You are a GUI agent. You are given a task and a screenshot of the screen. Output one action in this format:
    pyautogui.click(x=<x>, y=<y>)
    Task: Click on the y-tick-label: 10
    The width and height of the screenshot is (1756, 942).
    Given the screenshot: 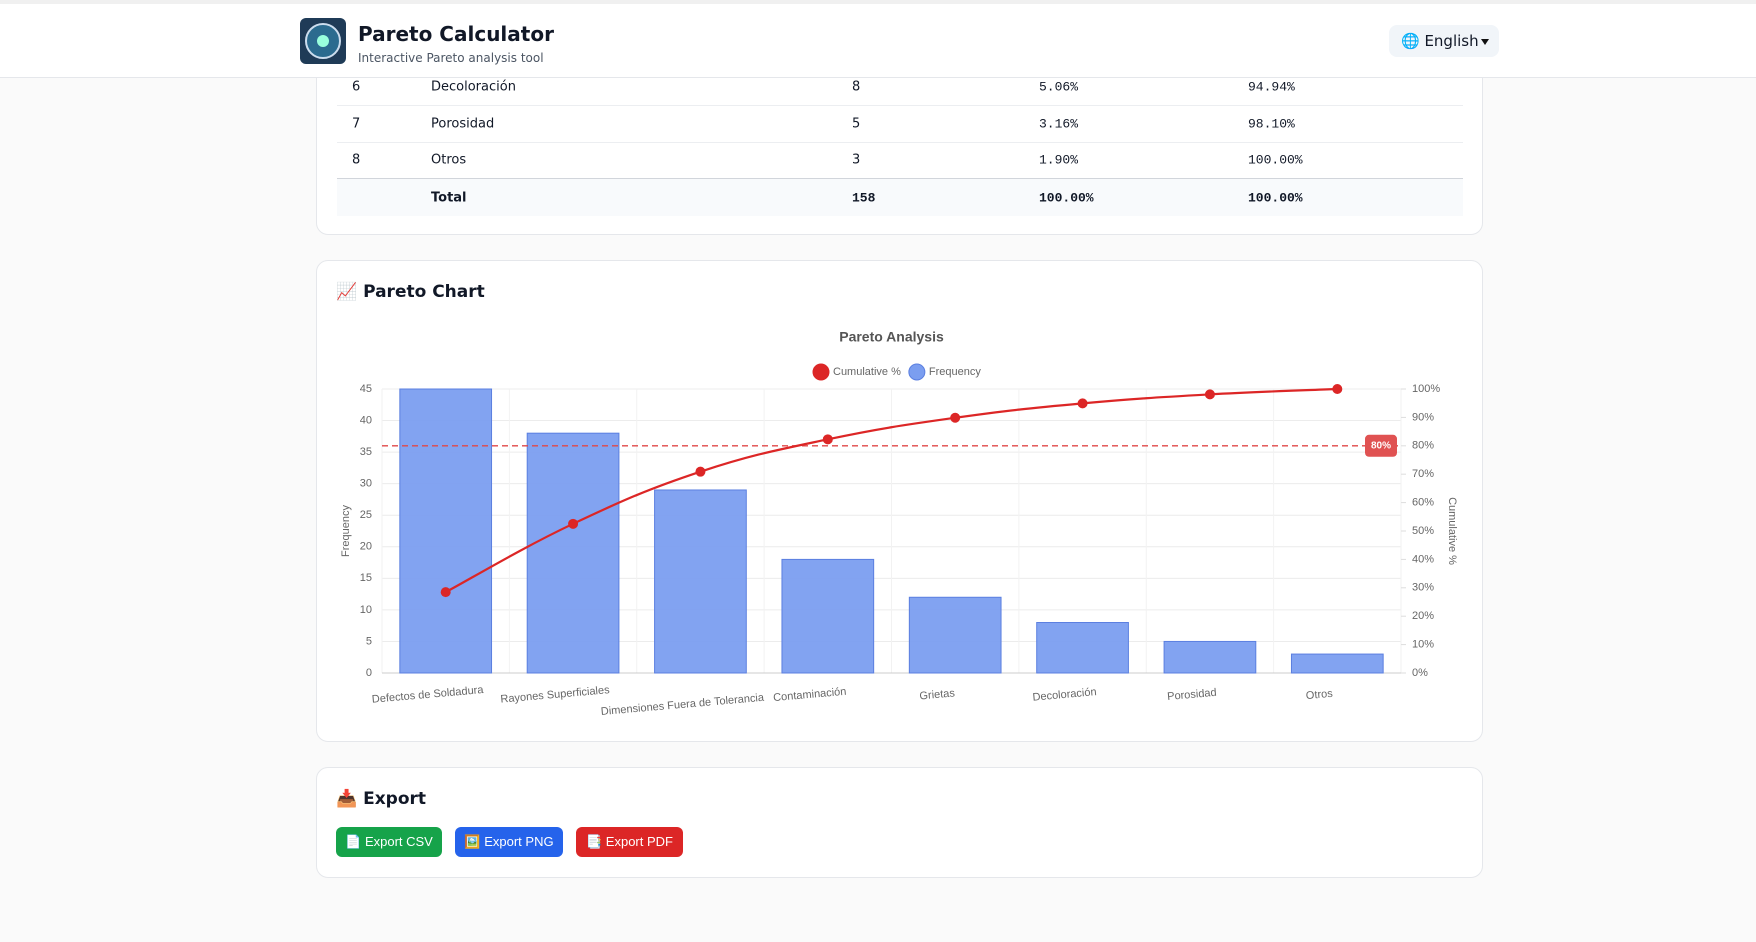 What is the action you would take?
    pyautogui.click(x=366, y=610)
    